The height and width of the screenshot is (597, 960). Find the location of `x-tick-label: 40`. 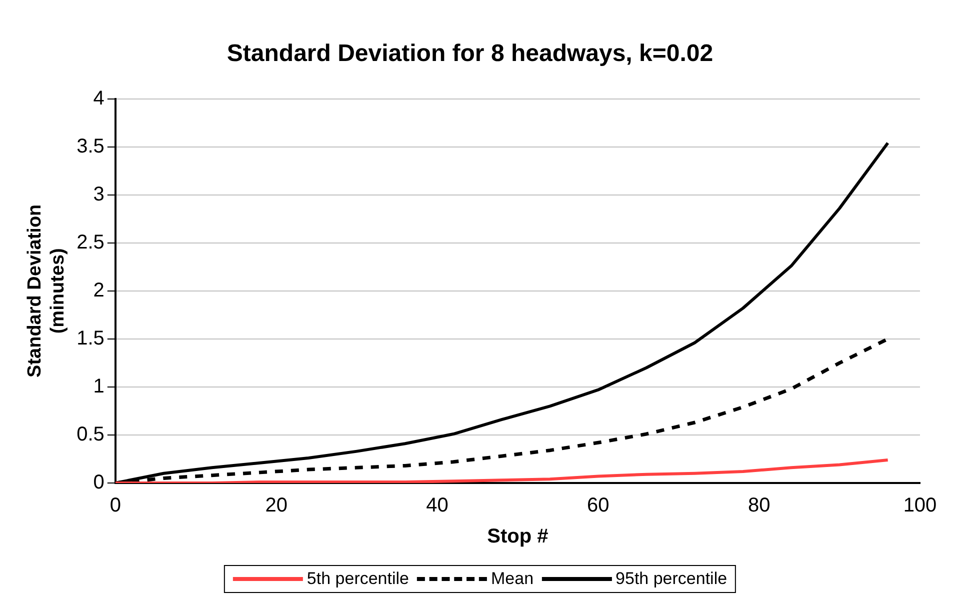

x-tick-label: 40 is located at coordinates (437, 505).